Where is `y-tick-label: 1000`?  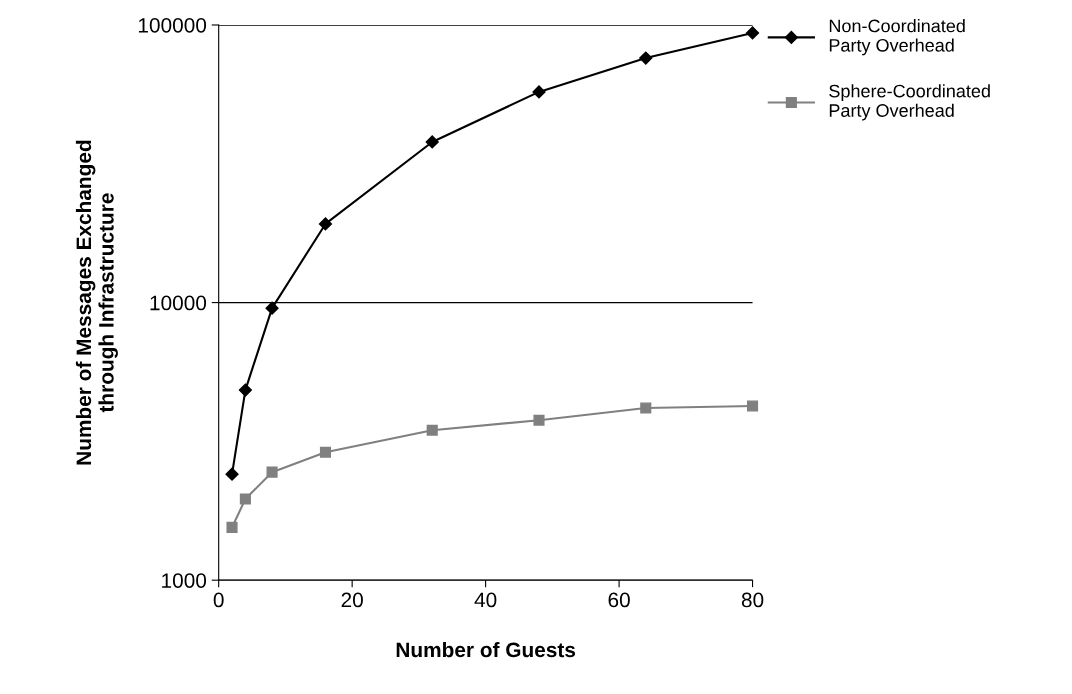 y-tick-label: 1000 is located at coordinates (184, 580).